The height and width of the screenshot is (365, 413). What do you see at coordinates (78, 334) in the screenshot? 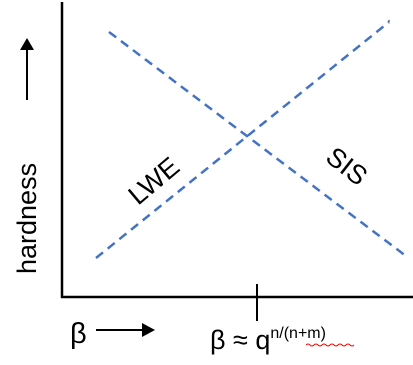
I see `x-axis-label: β` at bounding box center [78, 334].